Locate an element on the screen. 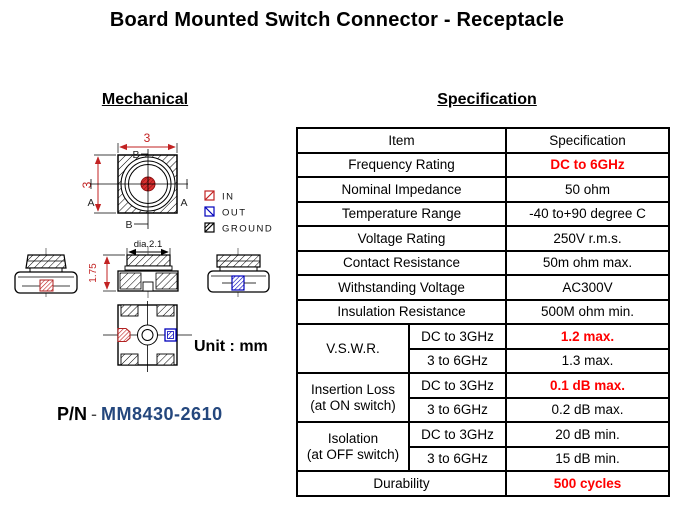  hatch-legend: IN OUT GROUND is located at coordinates (238, 212).